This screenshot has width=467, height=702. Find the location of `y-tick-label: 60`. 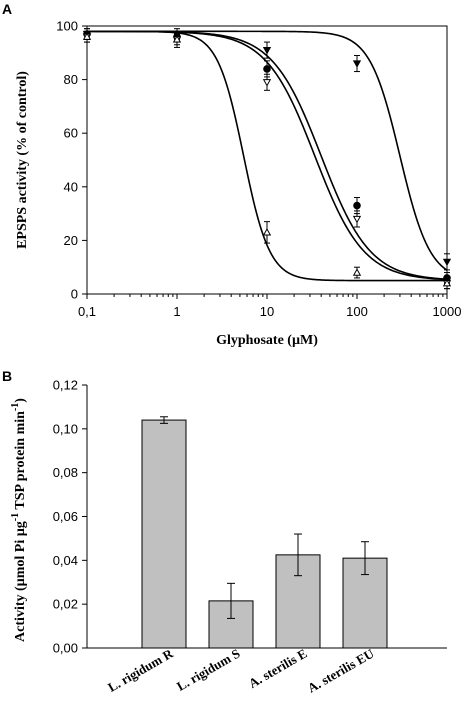

y-tick-label: 60 is located at coordinates (71, 133).